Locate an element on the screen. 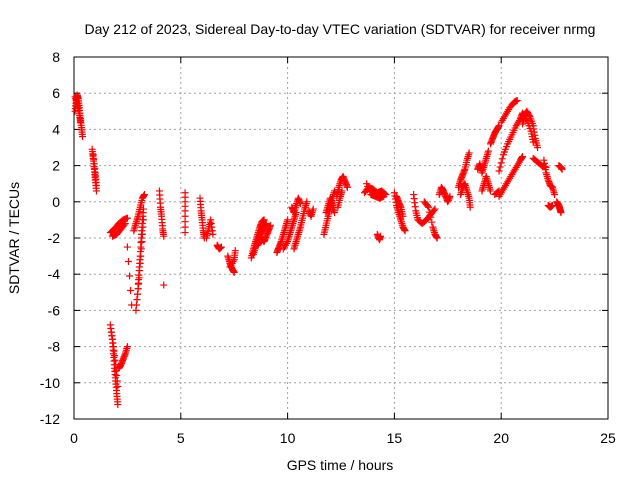 The height and width of the screenshot is (480, 640). y-axis-title: SDTVAR / TECUs is located at coordinates (14, 238).